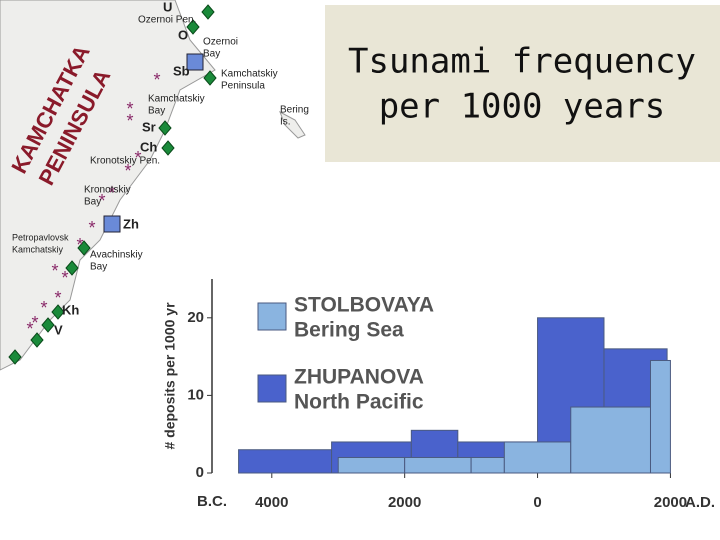  I want to click on map-label: Kronotskiy, so click(107, 190).